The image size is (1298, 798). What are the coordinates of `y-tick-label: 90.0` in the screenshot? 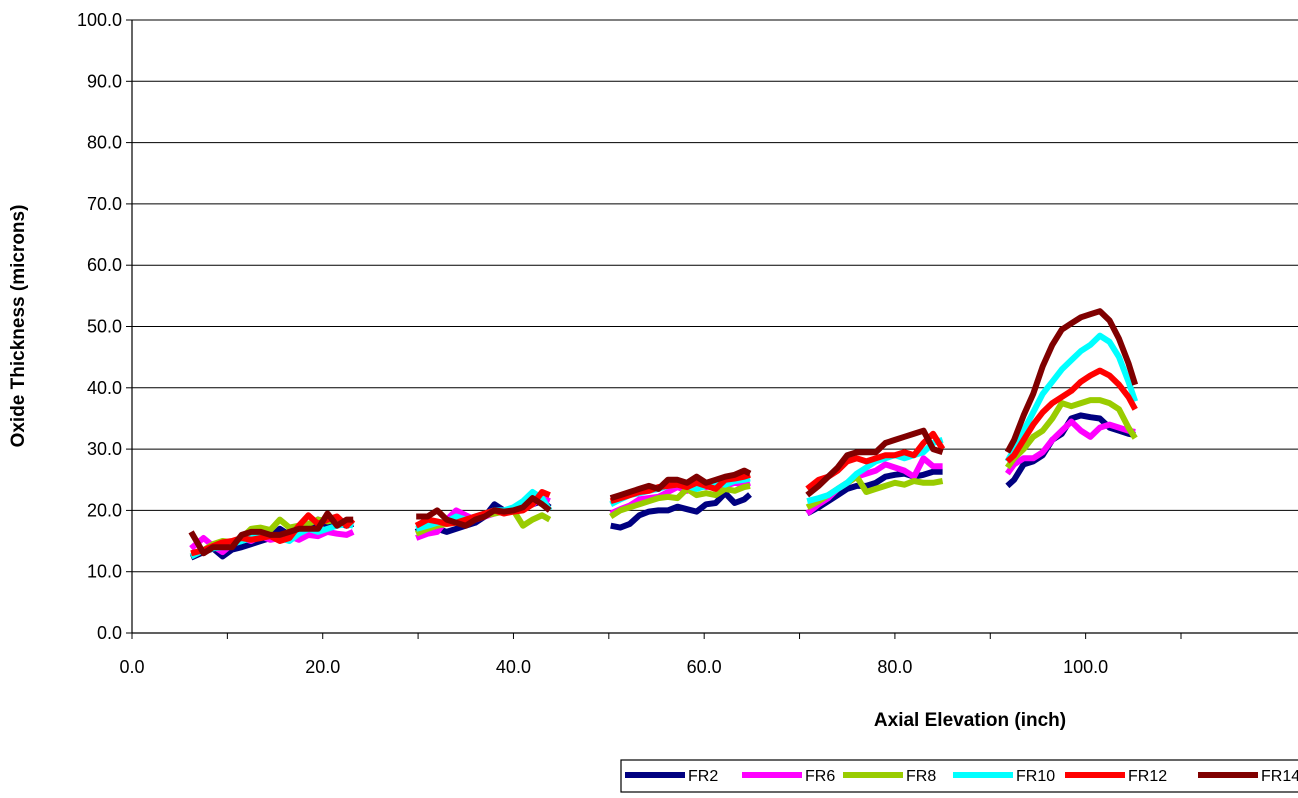 It's located at (104, 81).